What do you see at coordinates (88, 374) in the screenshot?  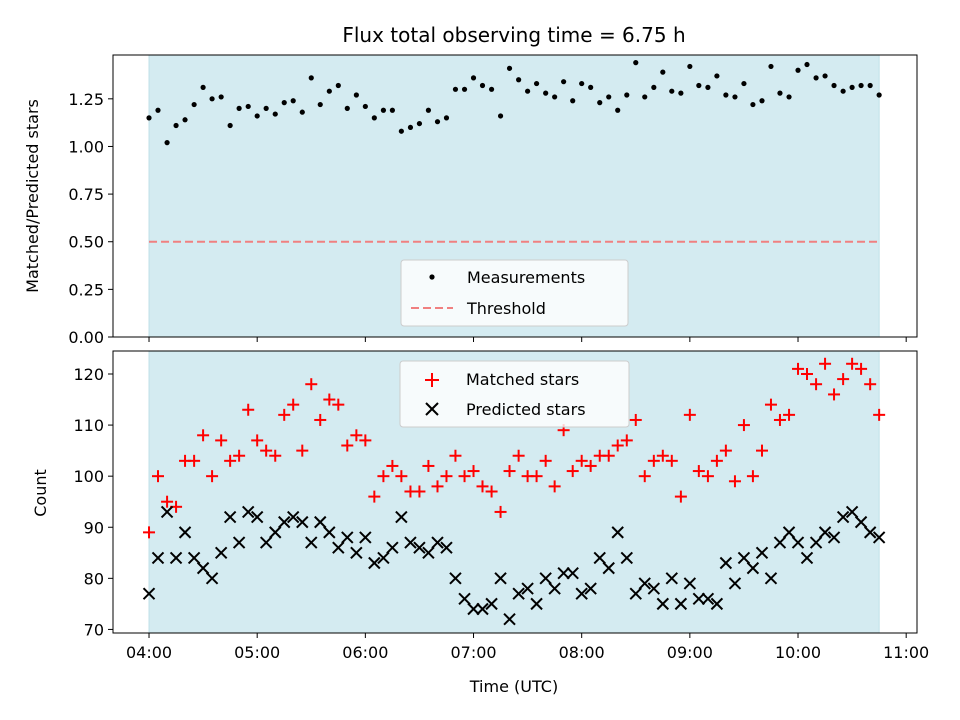 I see `bottom-ytick-label: 120` at bounding box center [88, 374].